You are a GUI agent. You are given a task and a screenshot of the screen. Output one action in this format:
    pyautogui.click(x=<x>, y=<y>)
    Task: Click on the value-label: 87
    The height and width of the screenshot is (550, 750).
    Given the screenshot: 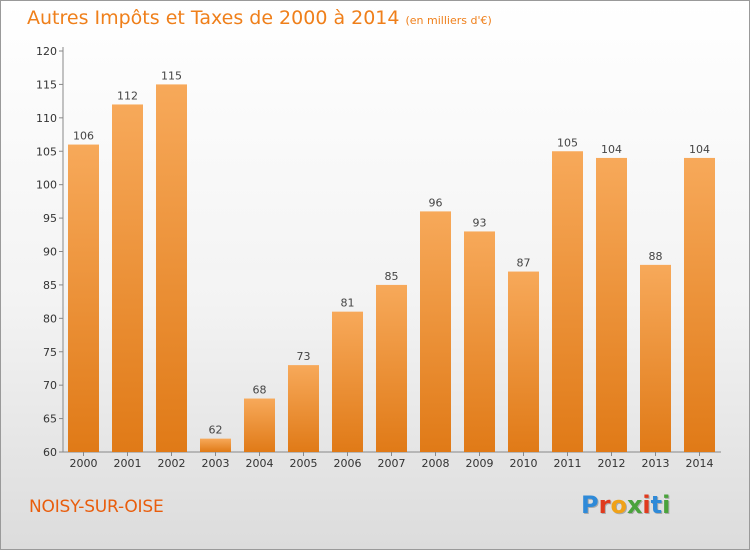 What is the action you would take?
    pyautogui.click(x=524, y=263)
    